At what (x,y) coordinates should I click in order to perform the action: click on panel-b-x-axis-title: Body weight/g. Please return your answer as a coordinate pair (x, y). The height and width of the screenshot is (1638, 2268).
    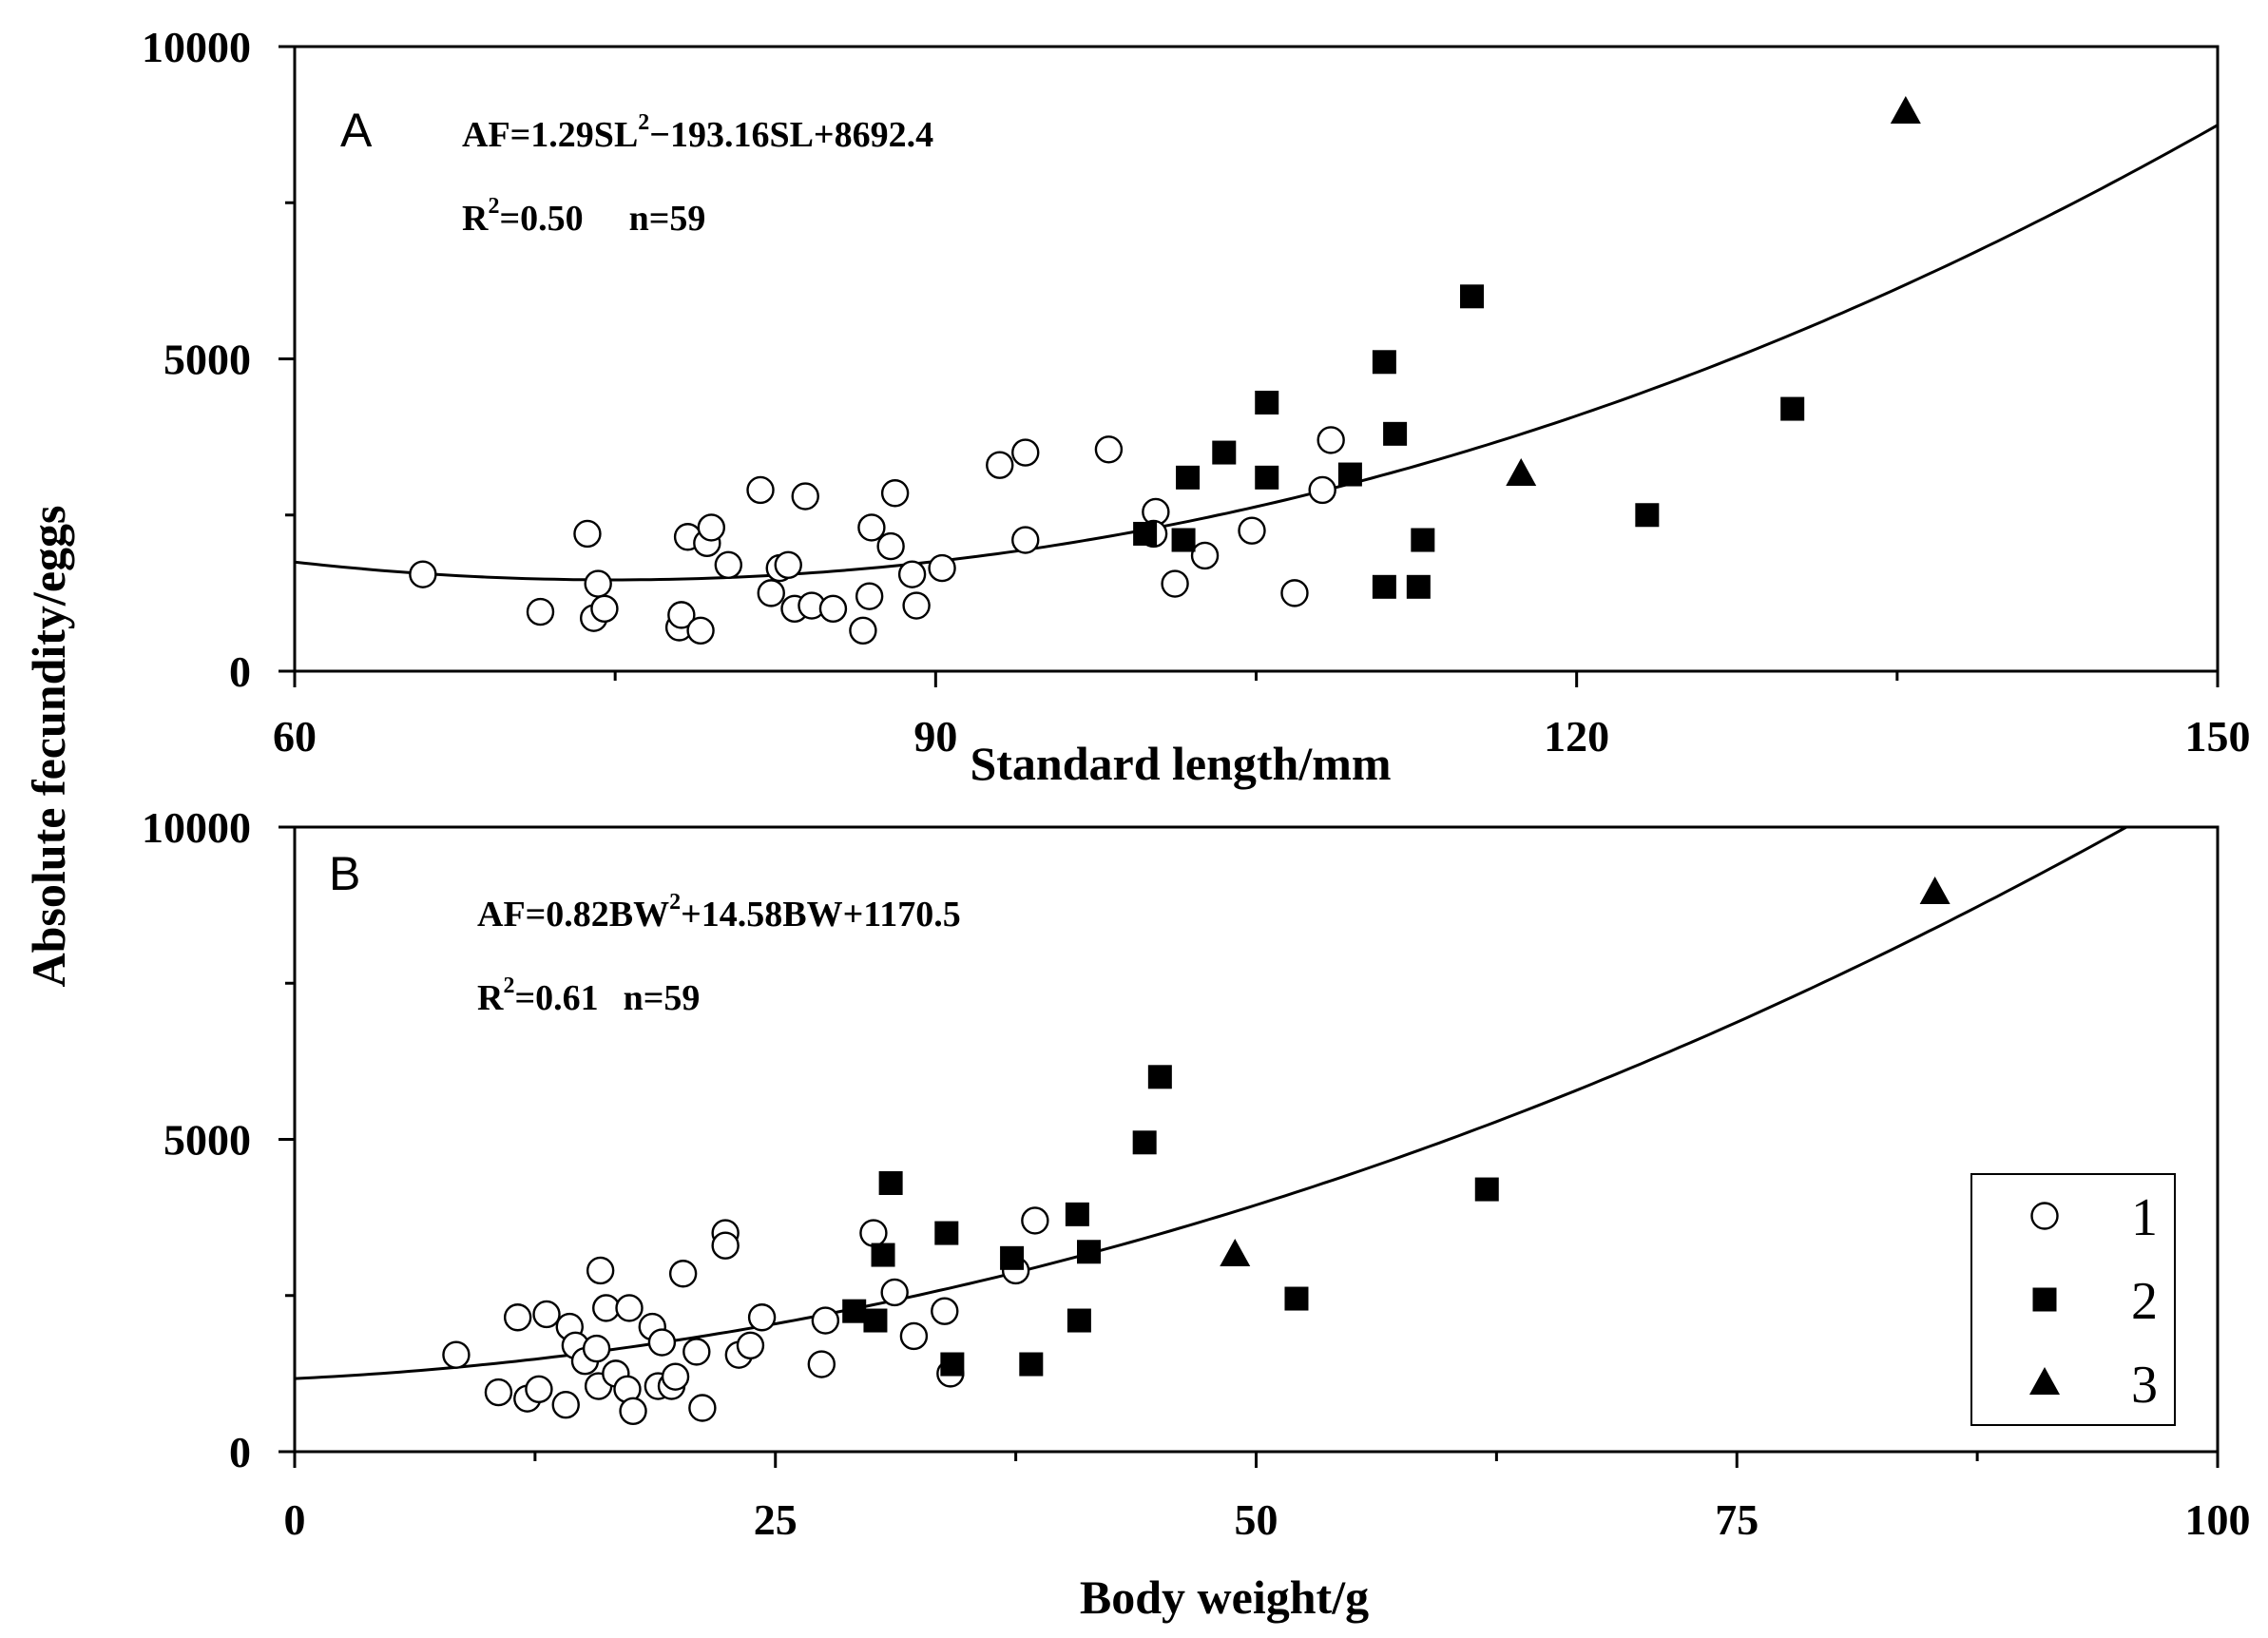
    Looking at the image, I should click on (1224, 1597).